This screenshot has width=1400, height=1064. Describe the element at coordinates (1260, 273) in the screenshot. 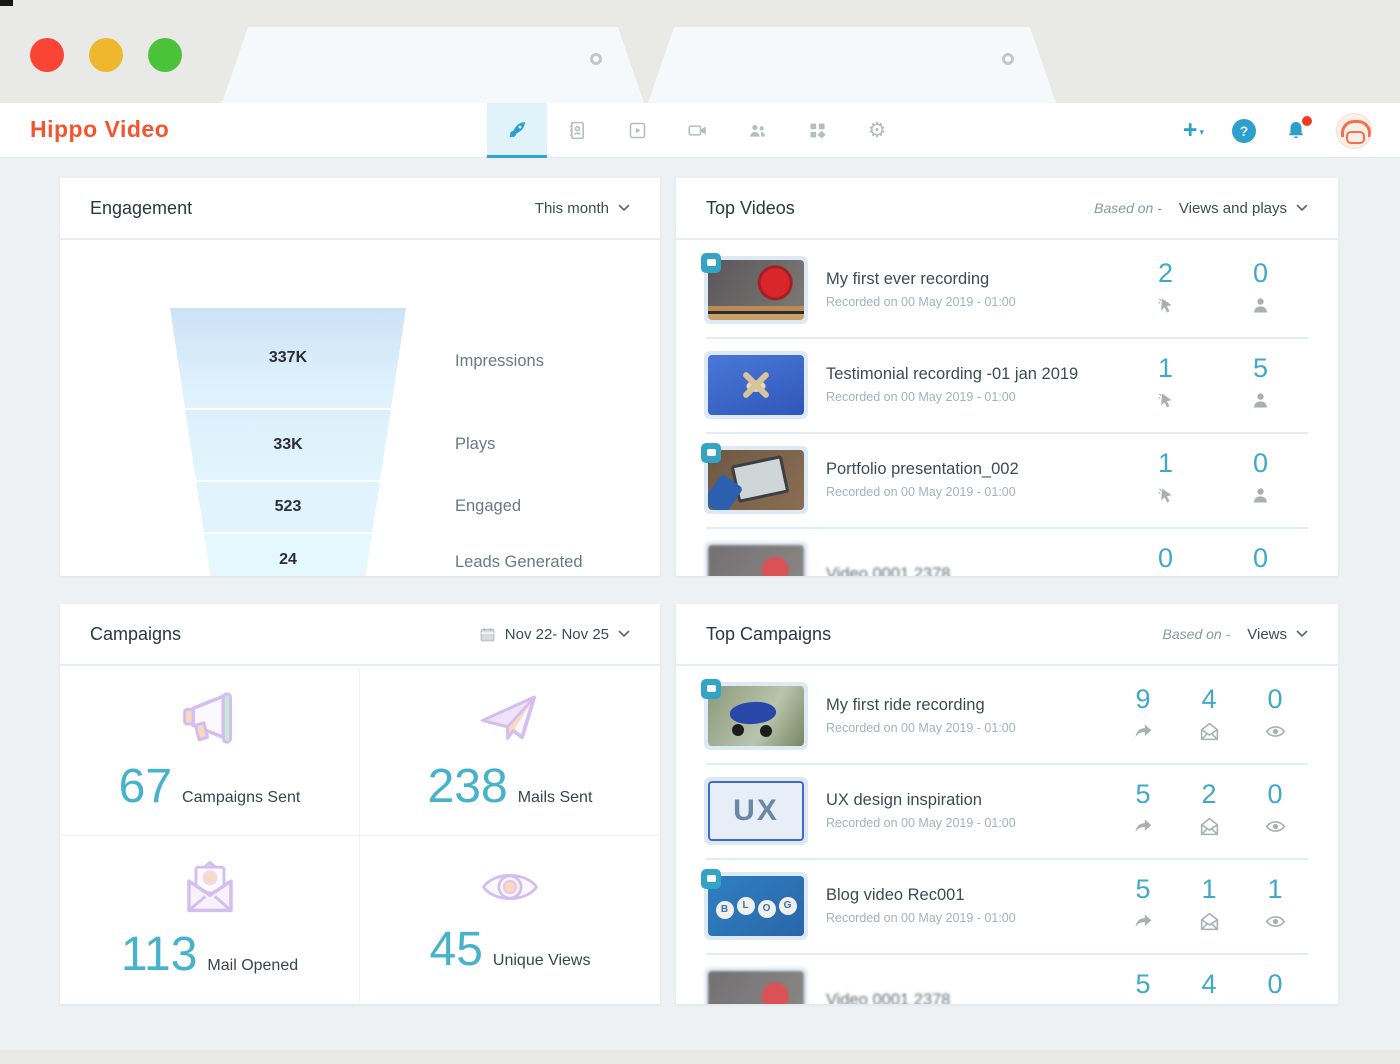

I see `viewers-count: 0` at that location.